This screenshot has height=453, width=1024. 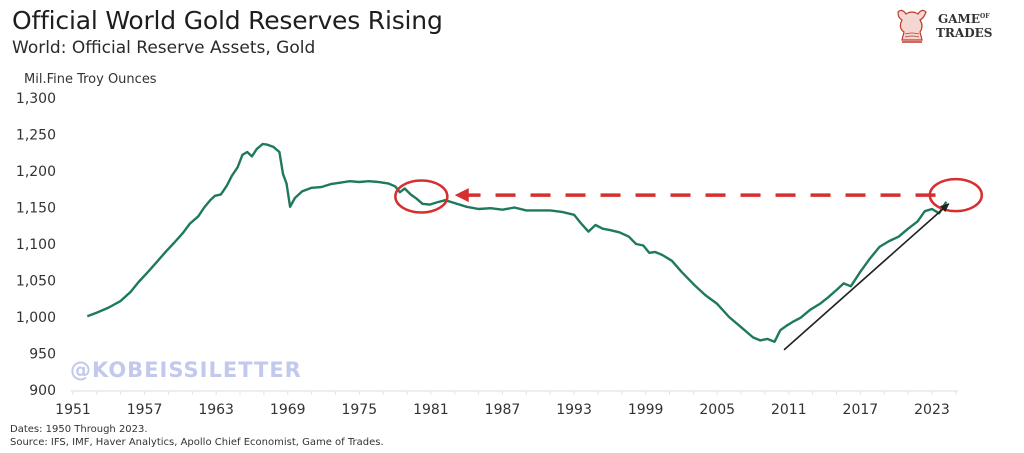 I want to click on game-of-trades-logo: GAMEOF TRADES, so click(x=950, y=26).